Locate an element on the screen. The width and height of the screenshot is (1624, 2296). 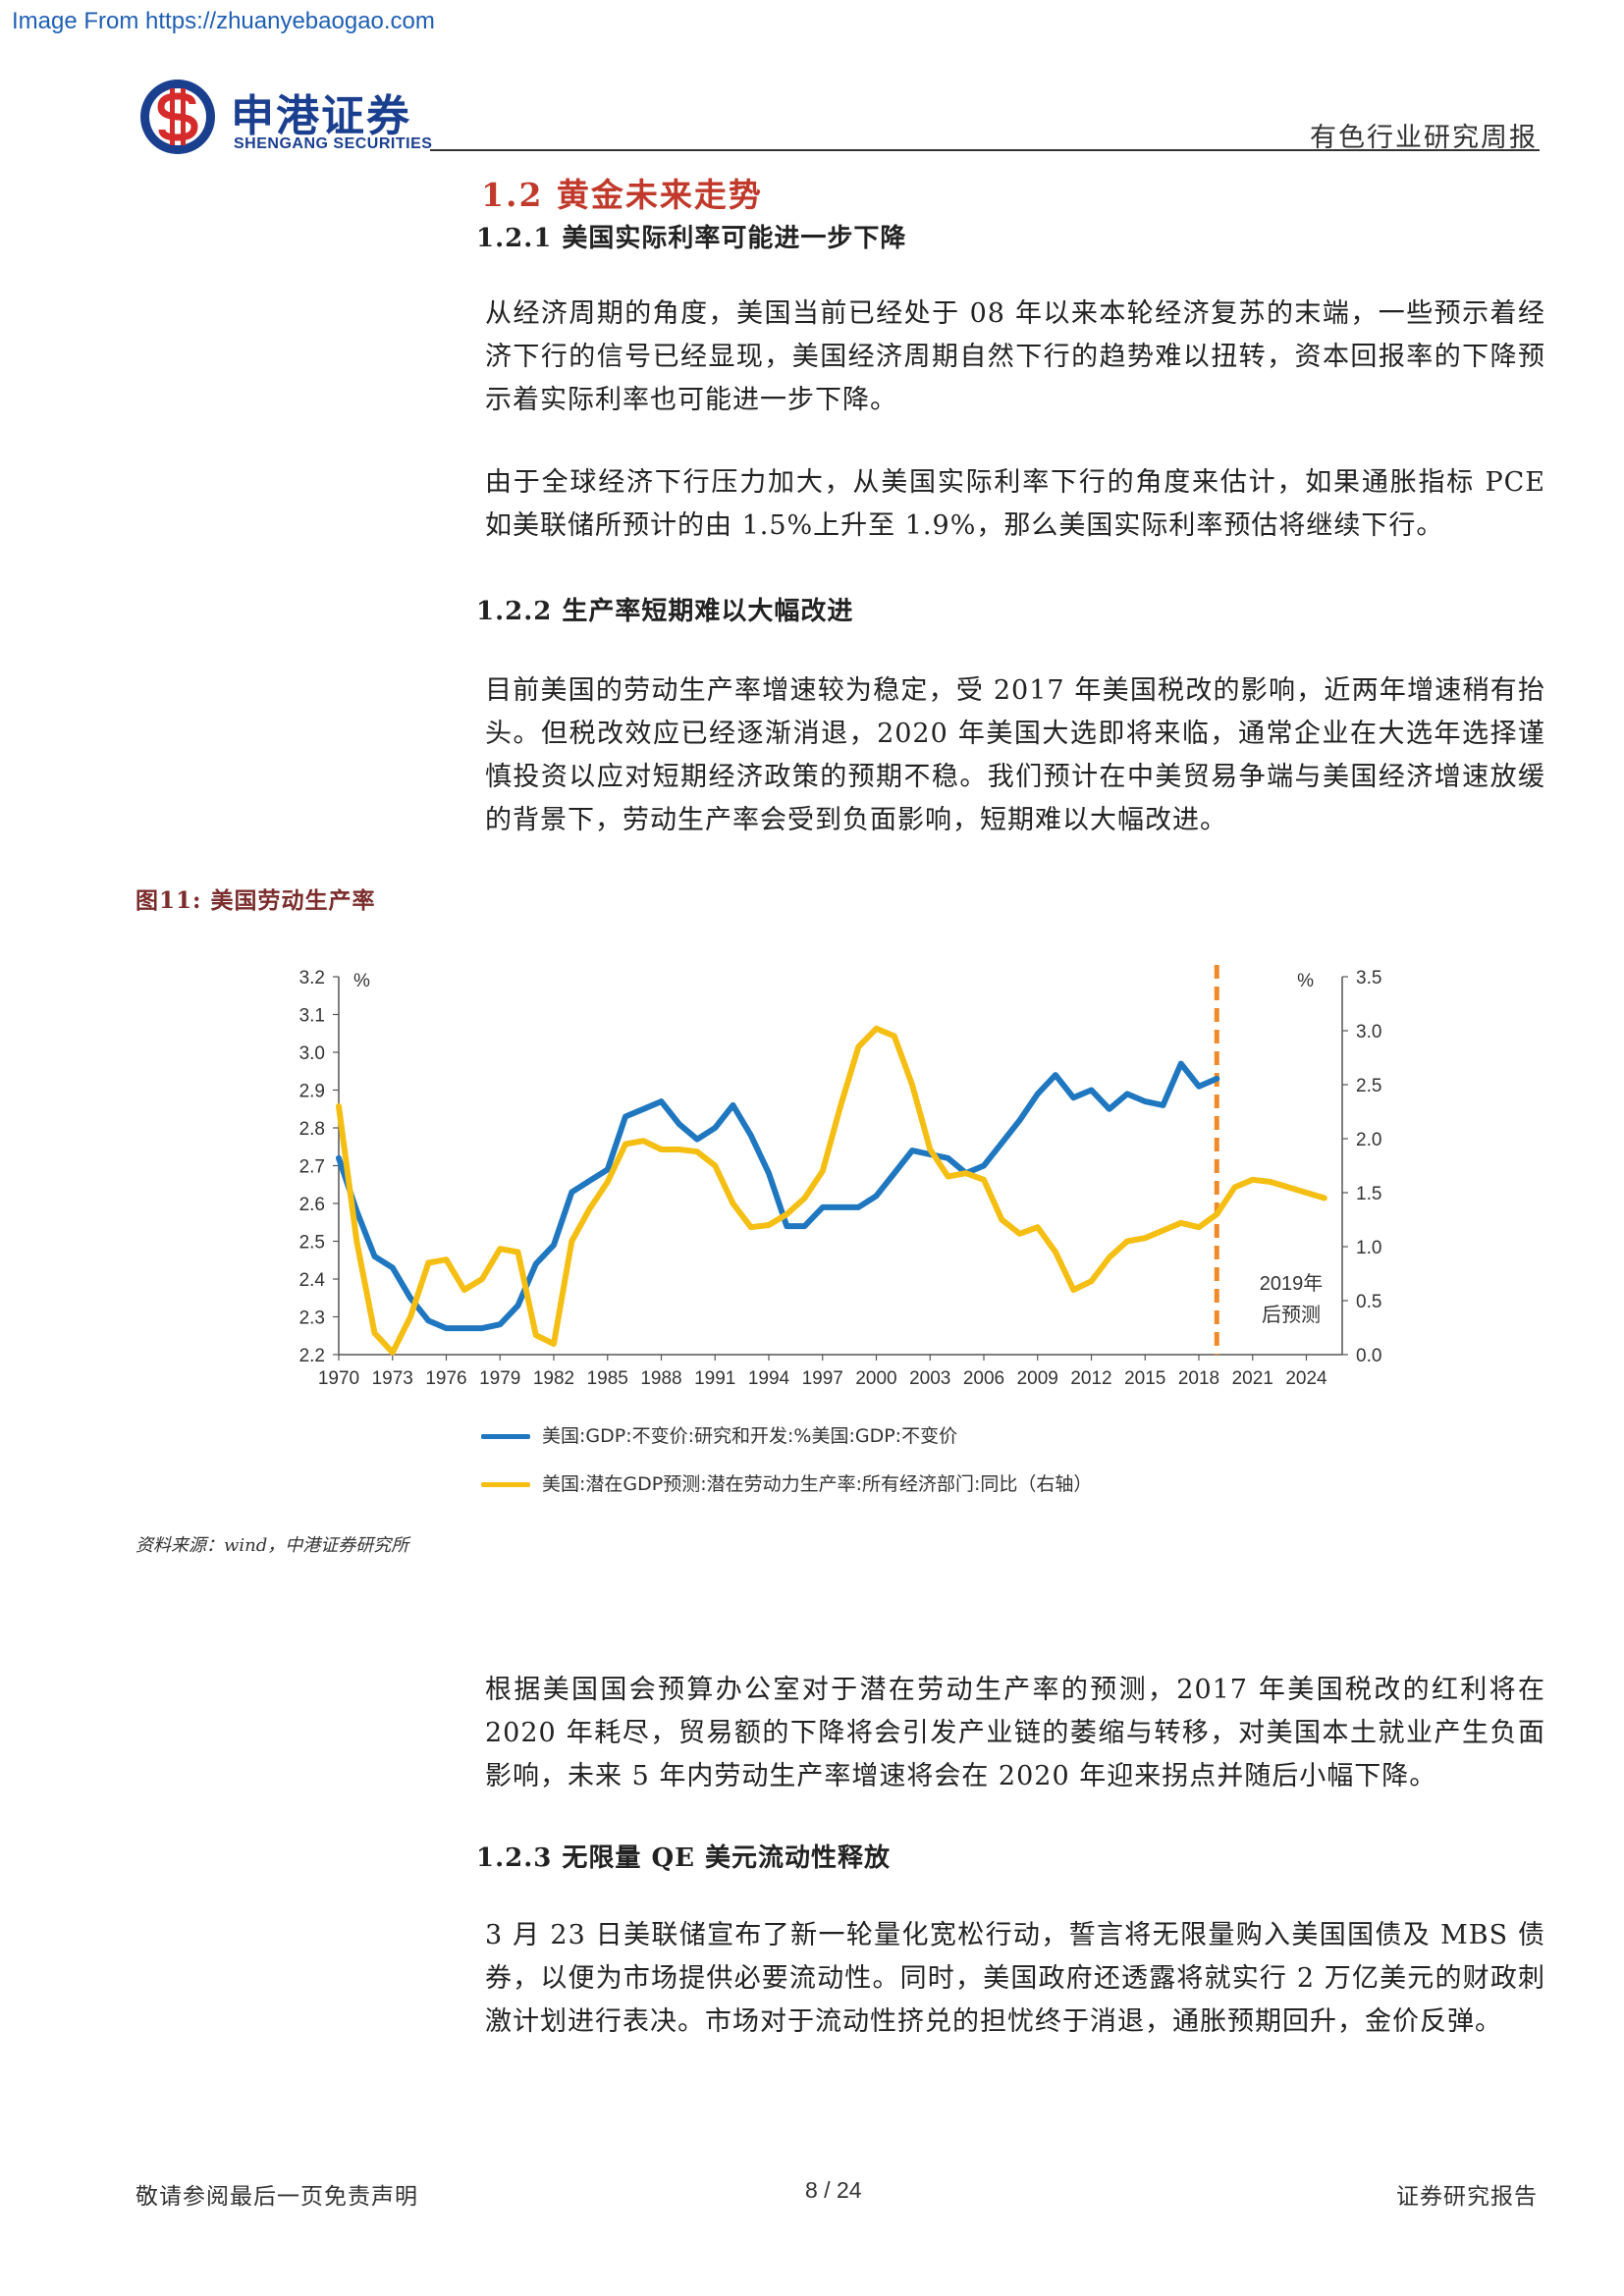
right-tick-label: 3.5 is located at coordinates (1368, 978).